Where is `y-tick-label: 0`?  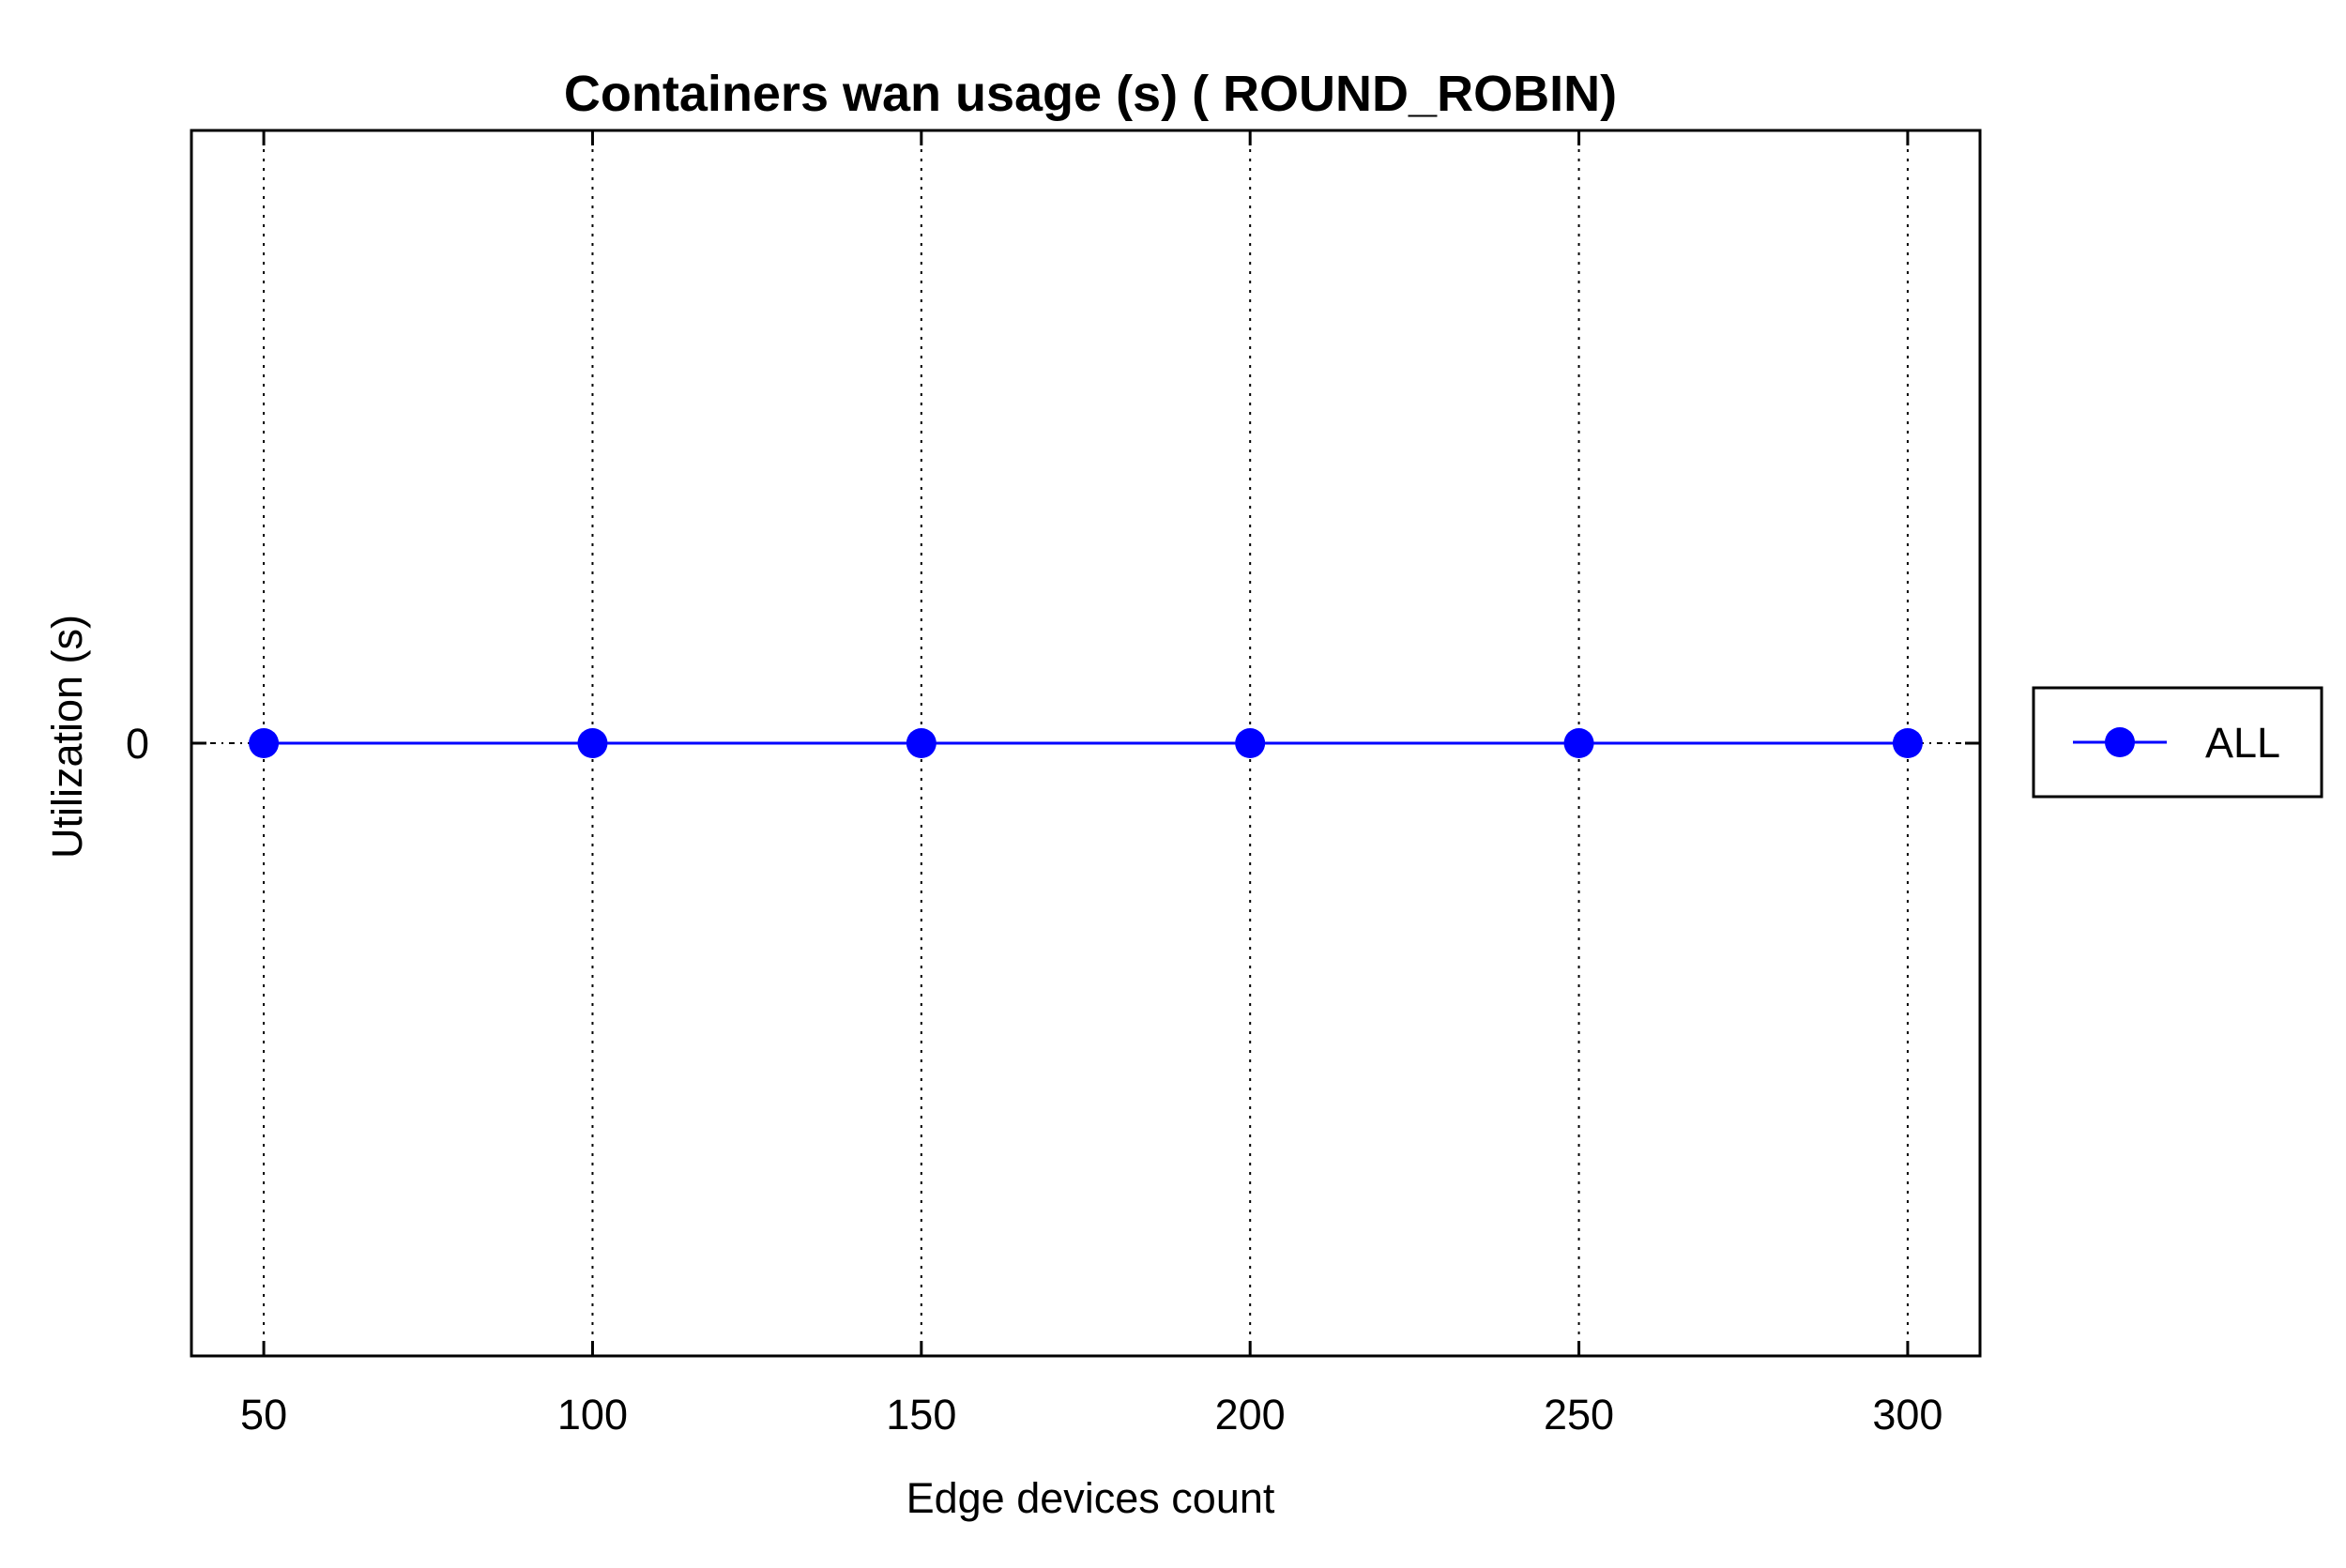
y-tick-label: 0 is located at coordinates (137, 744).